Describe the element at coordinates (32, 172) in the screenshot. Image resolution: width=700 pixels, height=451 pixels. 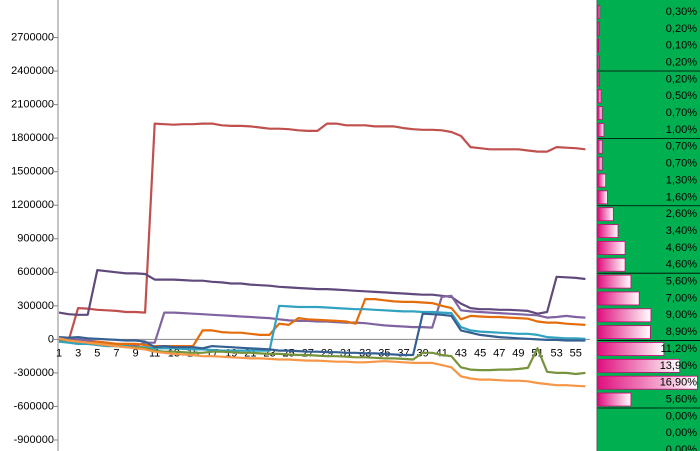
I see `y-tick-label: 1500000` at that location.